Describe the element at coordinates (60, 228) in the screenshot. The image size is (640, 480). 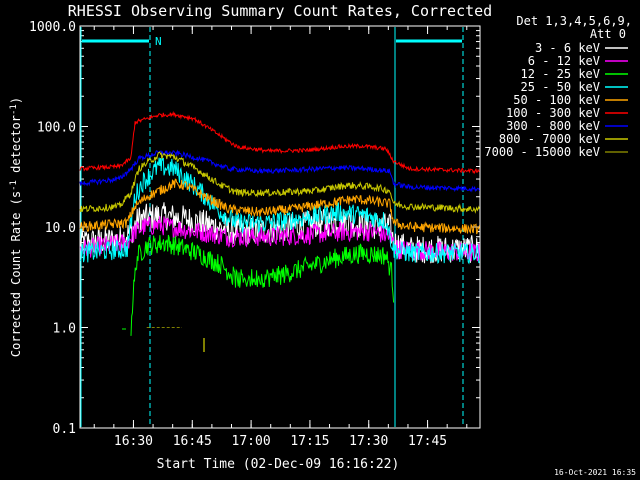
I see `y-tick-label: 10.0` at that location.